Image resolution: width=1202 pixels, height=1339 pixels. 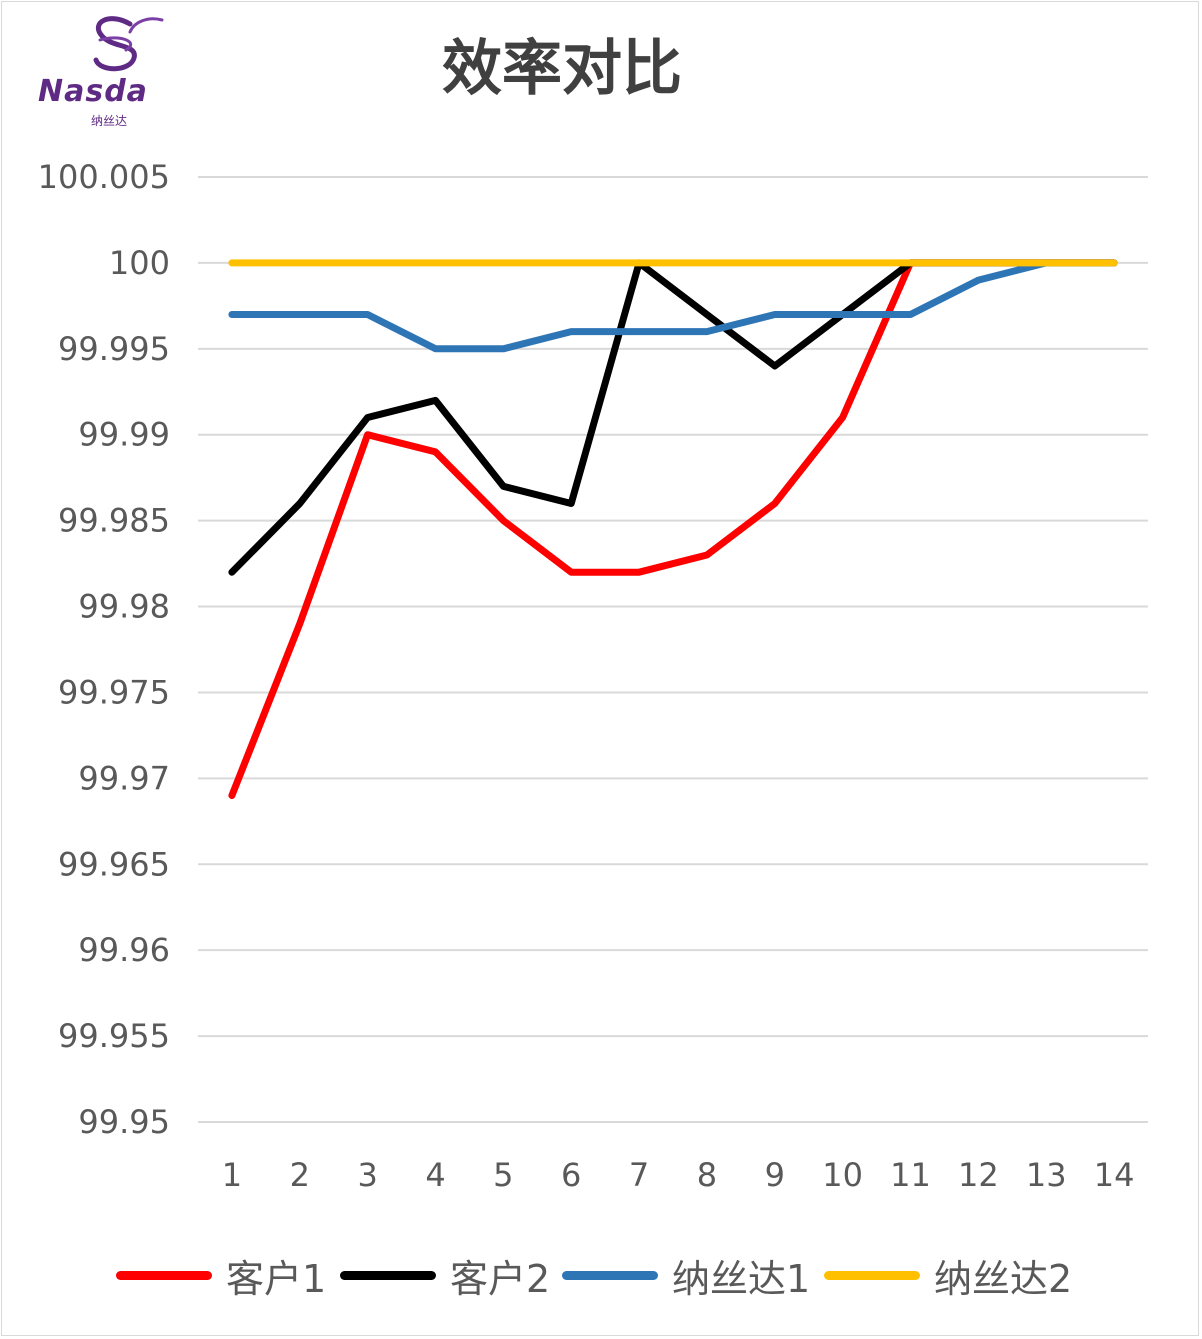 I want to click on logo-subtitle: 纳丝达, so click(x=108, y=121).